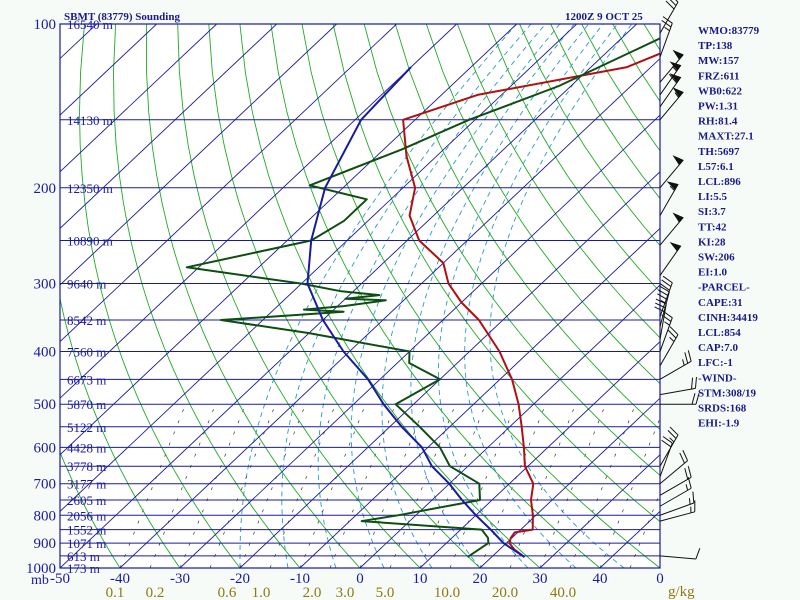 This screenshot has height=600, width=800. I want to click on stat-line: STM:308/19, so click(727, 393).